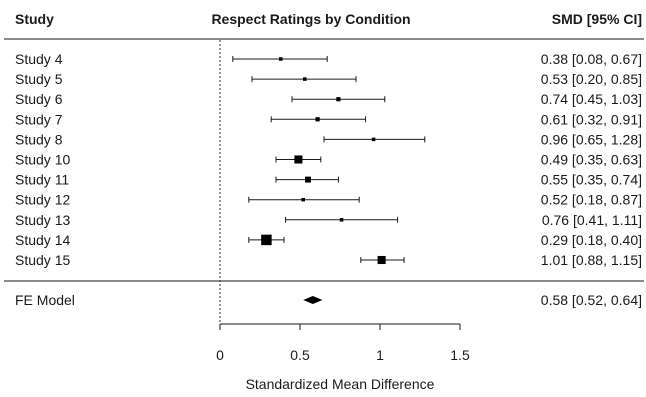 This screenshot has width=646, height=397. I want to click on smd-ci-value: 0.74 [0.45, 1.03], so click(591, 99).